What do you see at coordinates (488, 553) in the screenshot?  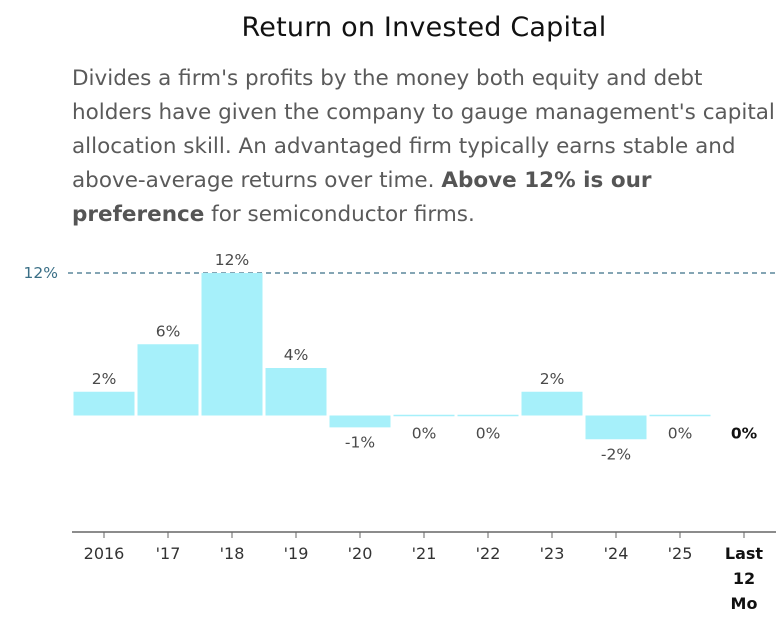 I see `x-tick-label: '22` at bounding box center [488, 553].